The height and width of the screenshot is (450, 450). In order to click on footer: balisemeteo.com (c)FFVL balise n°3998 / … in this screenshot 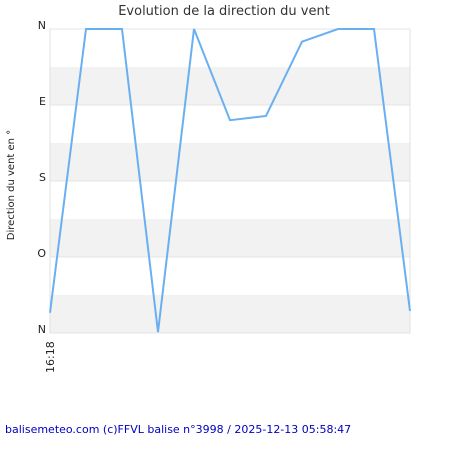, I will do `click(178, 429)`.